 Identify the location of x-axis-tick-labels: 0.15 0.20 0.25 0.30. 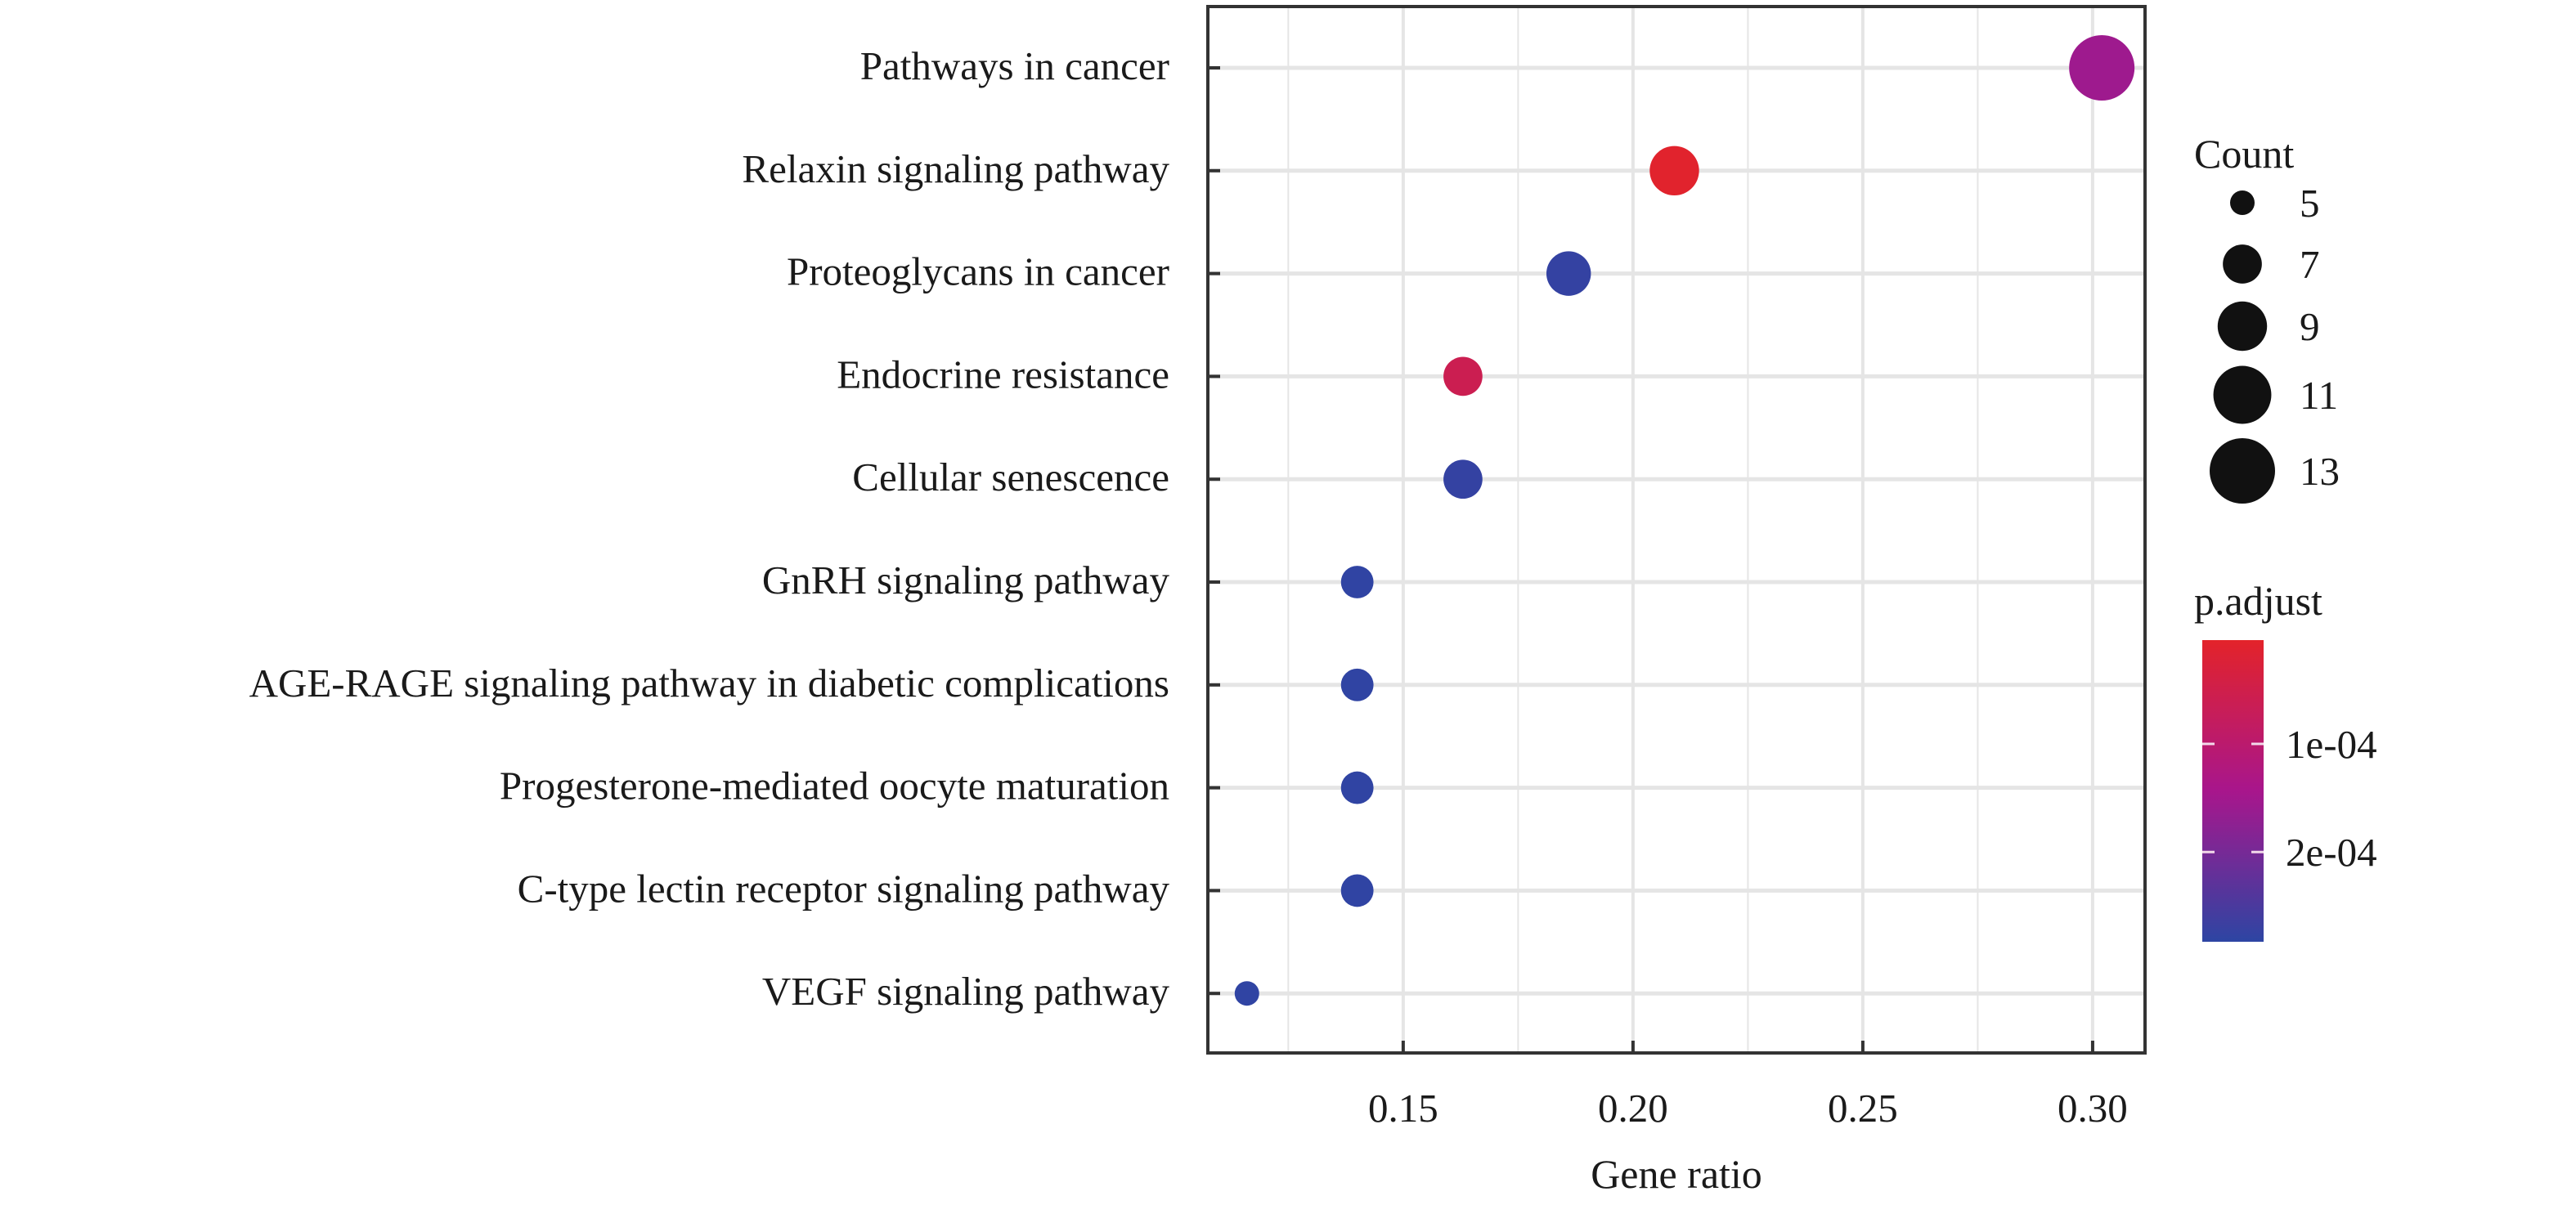
(1748, 1109).